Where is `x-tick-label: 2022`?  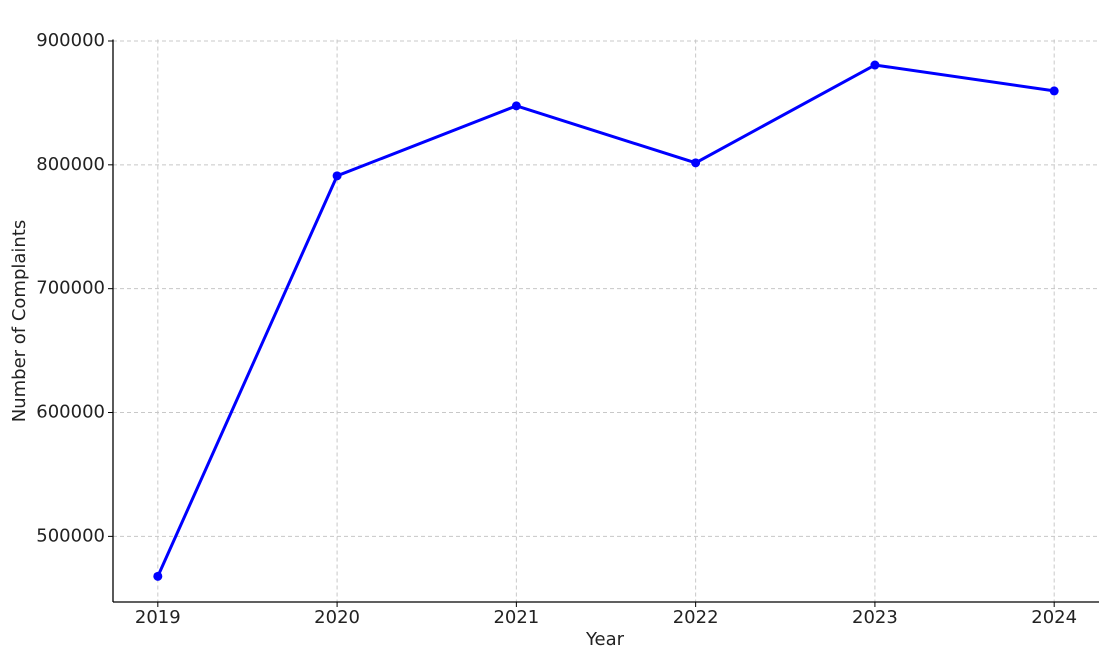 x-tick-label: 2022 is located at coordinates (696, 617).